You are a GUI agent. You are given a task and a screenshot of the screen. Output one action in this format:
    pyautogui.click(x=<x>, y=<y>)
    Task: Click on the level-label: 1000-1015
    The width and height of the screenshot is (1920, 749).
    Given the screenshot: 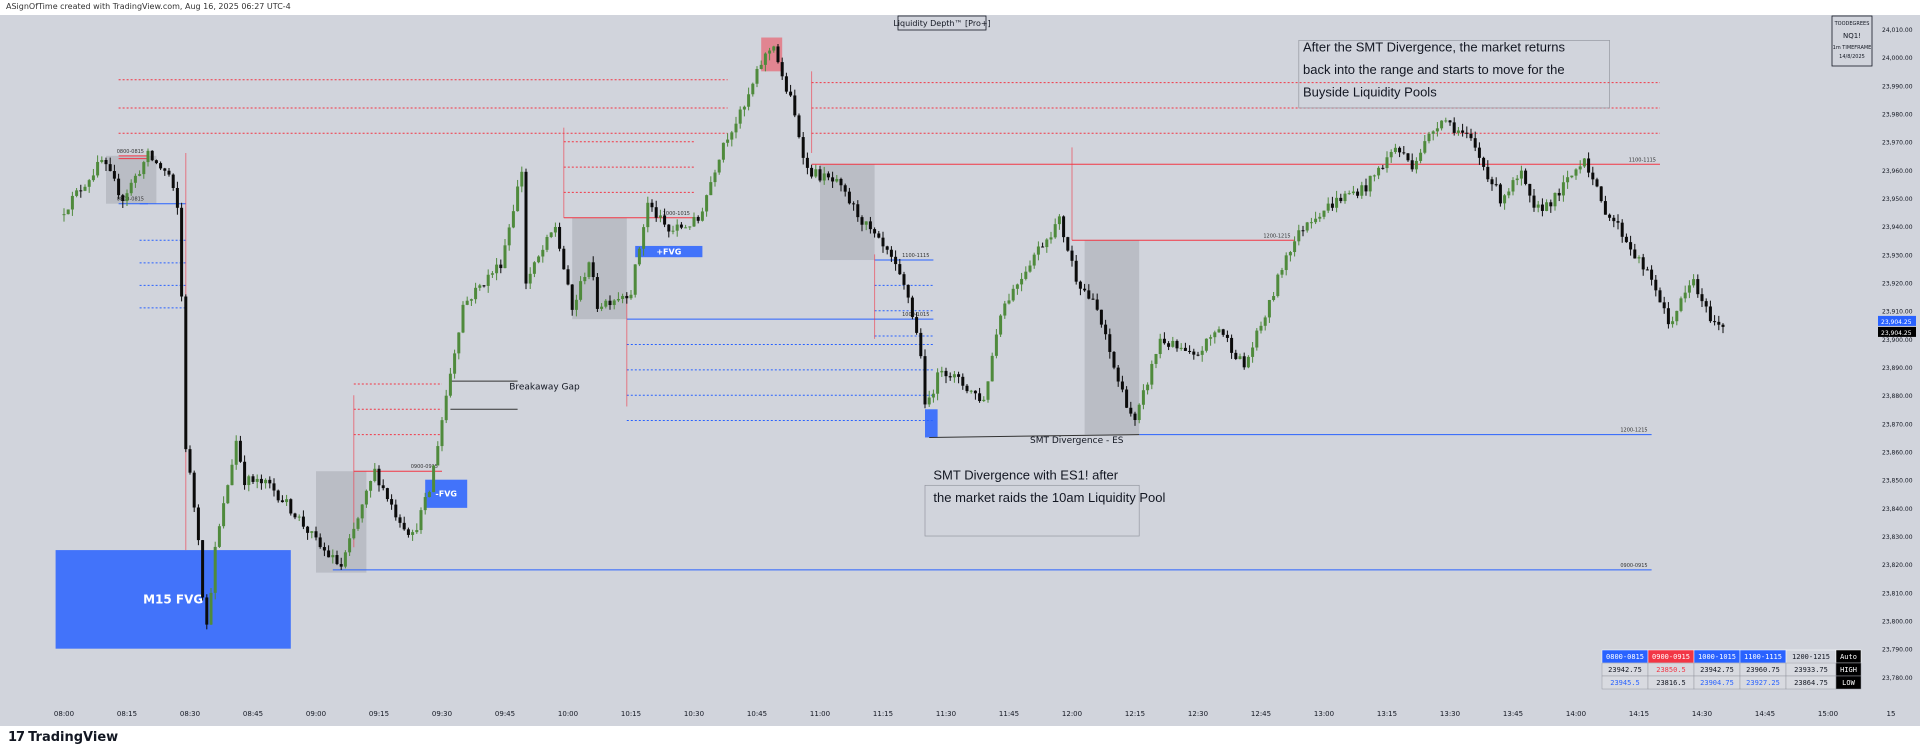 What is the action you would take?
    pyautogui.click(x=676, y=214)
    